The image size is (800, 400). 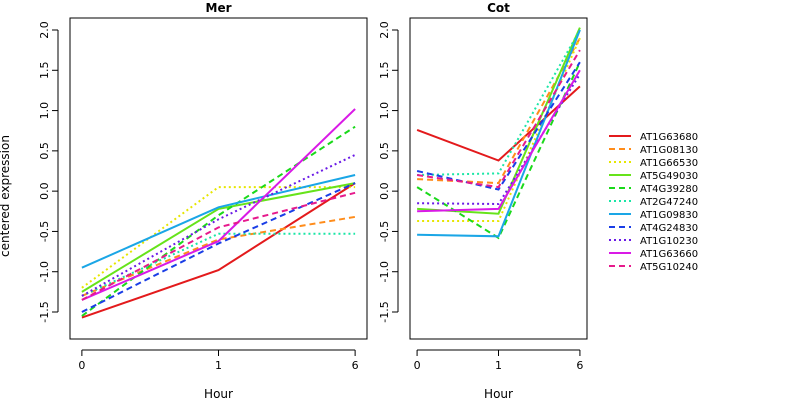 I want to click on legend-label: AT1G08130, so click(x=669, y=150).